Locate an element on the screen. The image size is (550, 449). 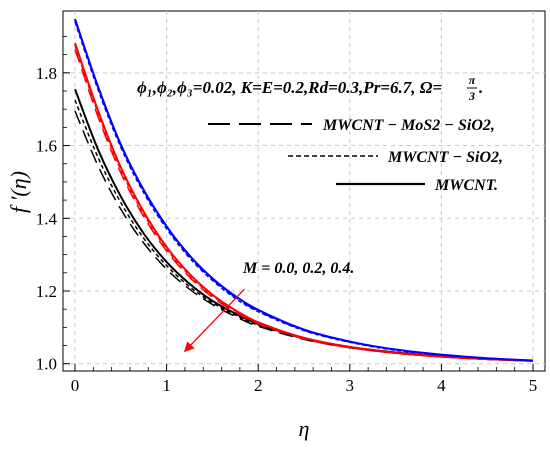
annotation: M = 0.0, 0.2, 0.4. is located at coordinates (268, 306).